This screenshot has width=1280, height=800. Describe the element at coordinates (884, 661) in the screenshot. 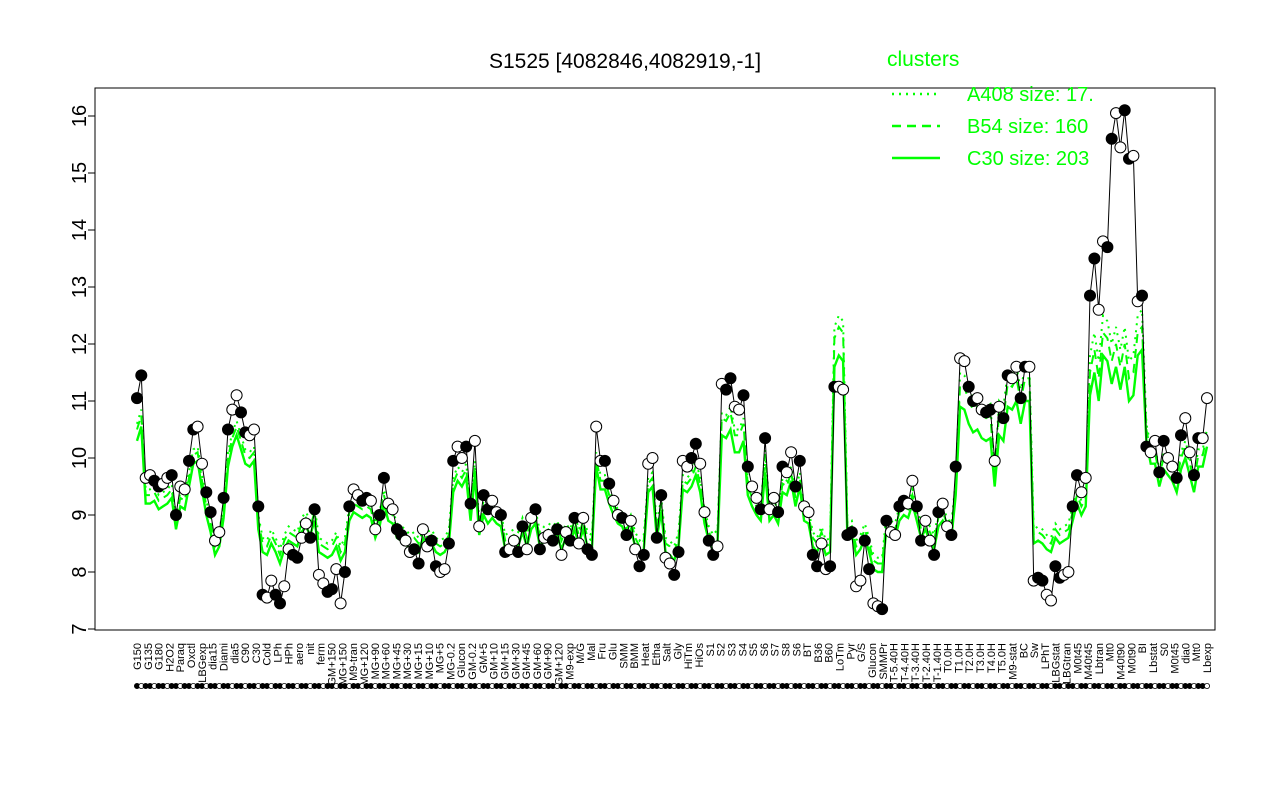

I see `x-tick-label: SMMPr` at that location.